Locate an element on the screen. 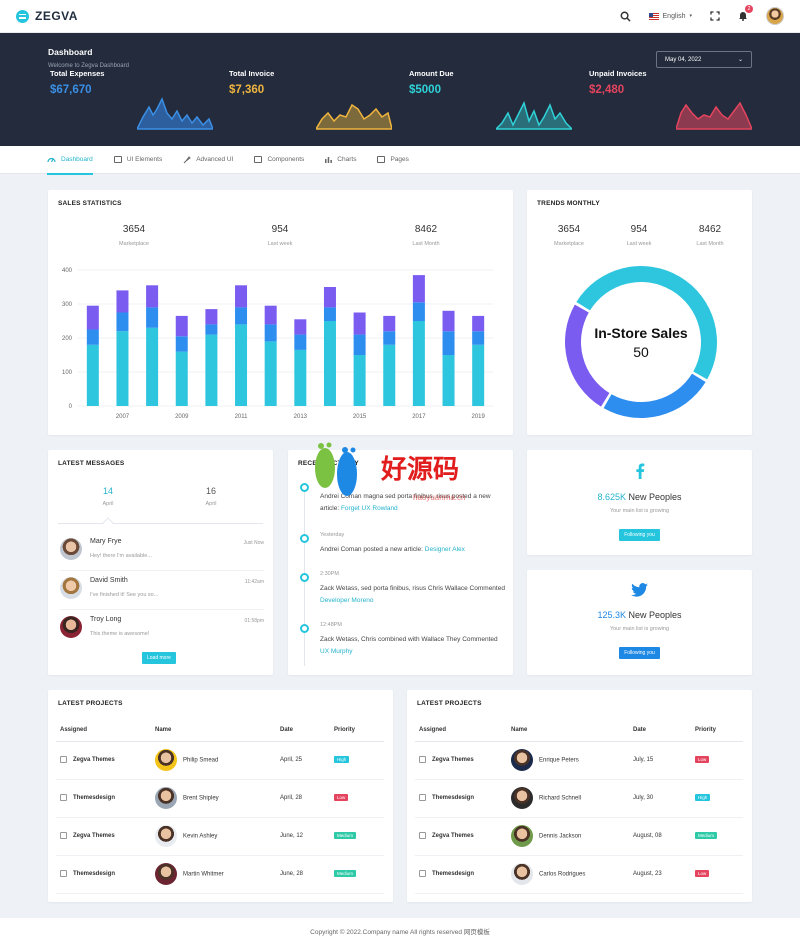  nav-dashboard: Dashboard is located at coordinates (70, 160).